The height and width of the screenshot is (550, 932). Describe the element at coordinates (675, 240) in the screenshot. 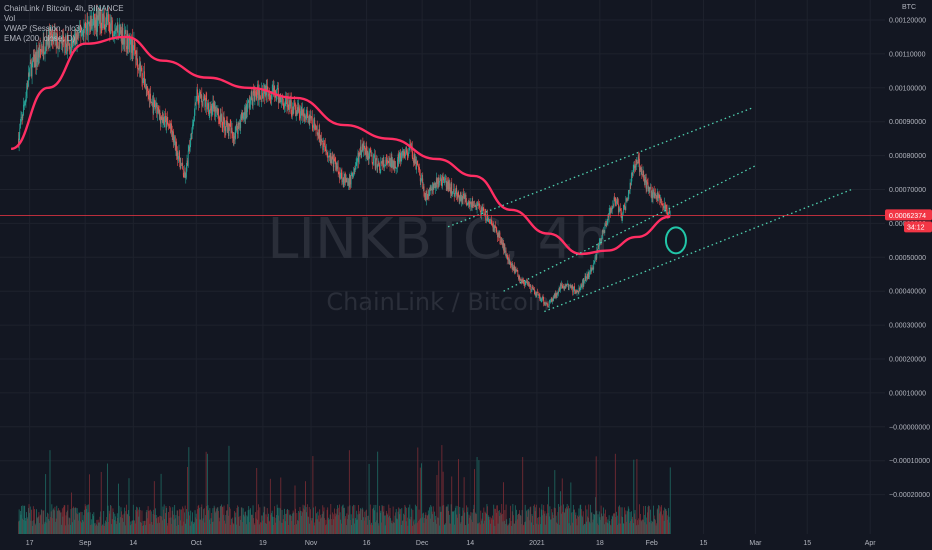

I see `annotation-circle` at that location.